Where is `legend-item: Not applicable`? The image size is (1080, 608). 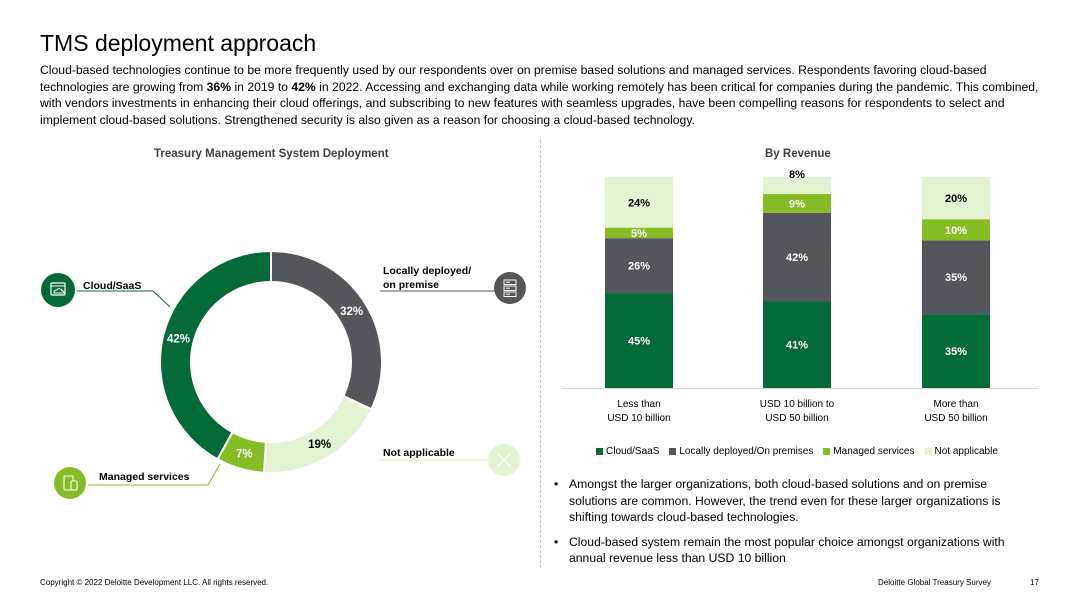 legend-item: Not applicable is located at coordinates (961, 451).